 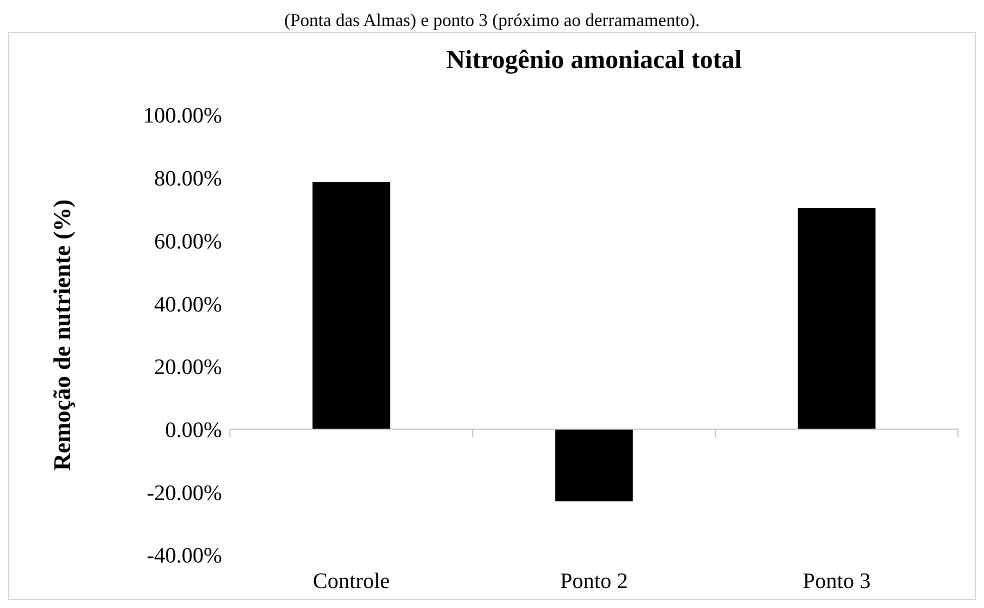 I want to click on y-tick-label: 20.00%, so click(x=188, y=367).